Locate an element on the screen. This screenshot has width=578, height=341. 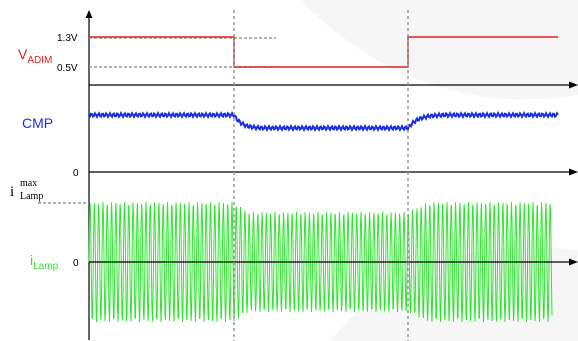
ilamp-label-main: i is located at coordinates (31, 260).